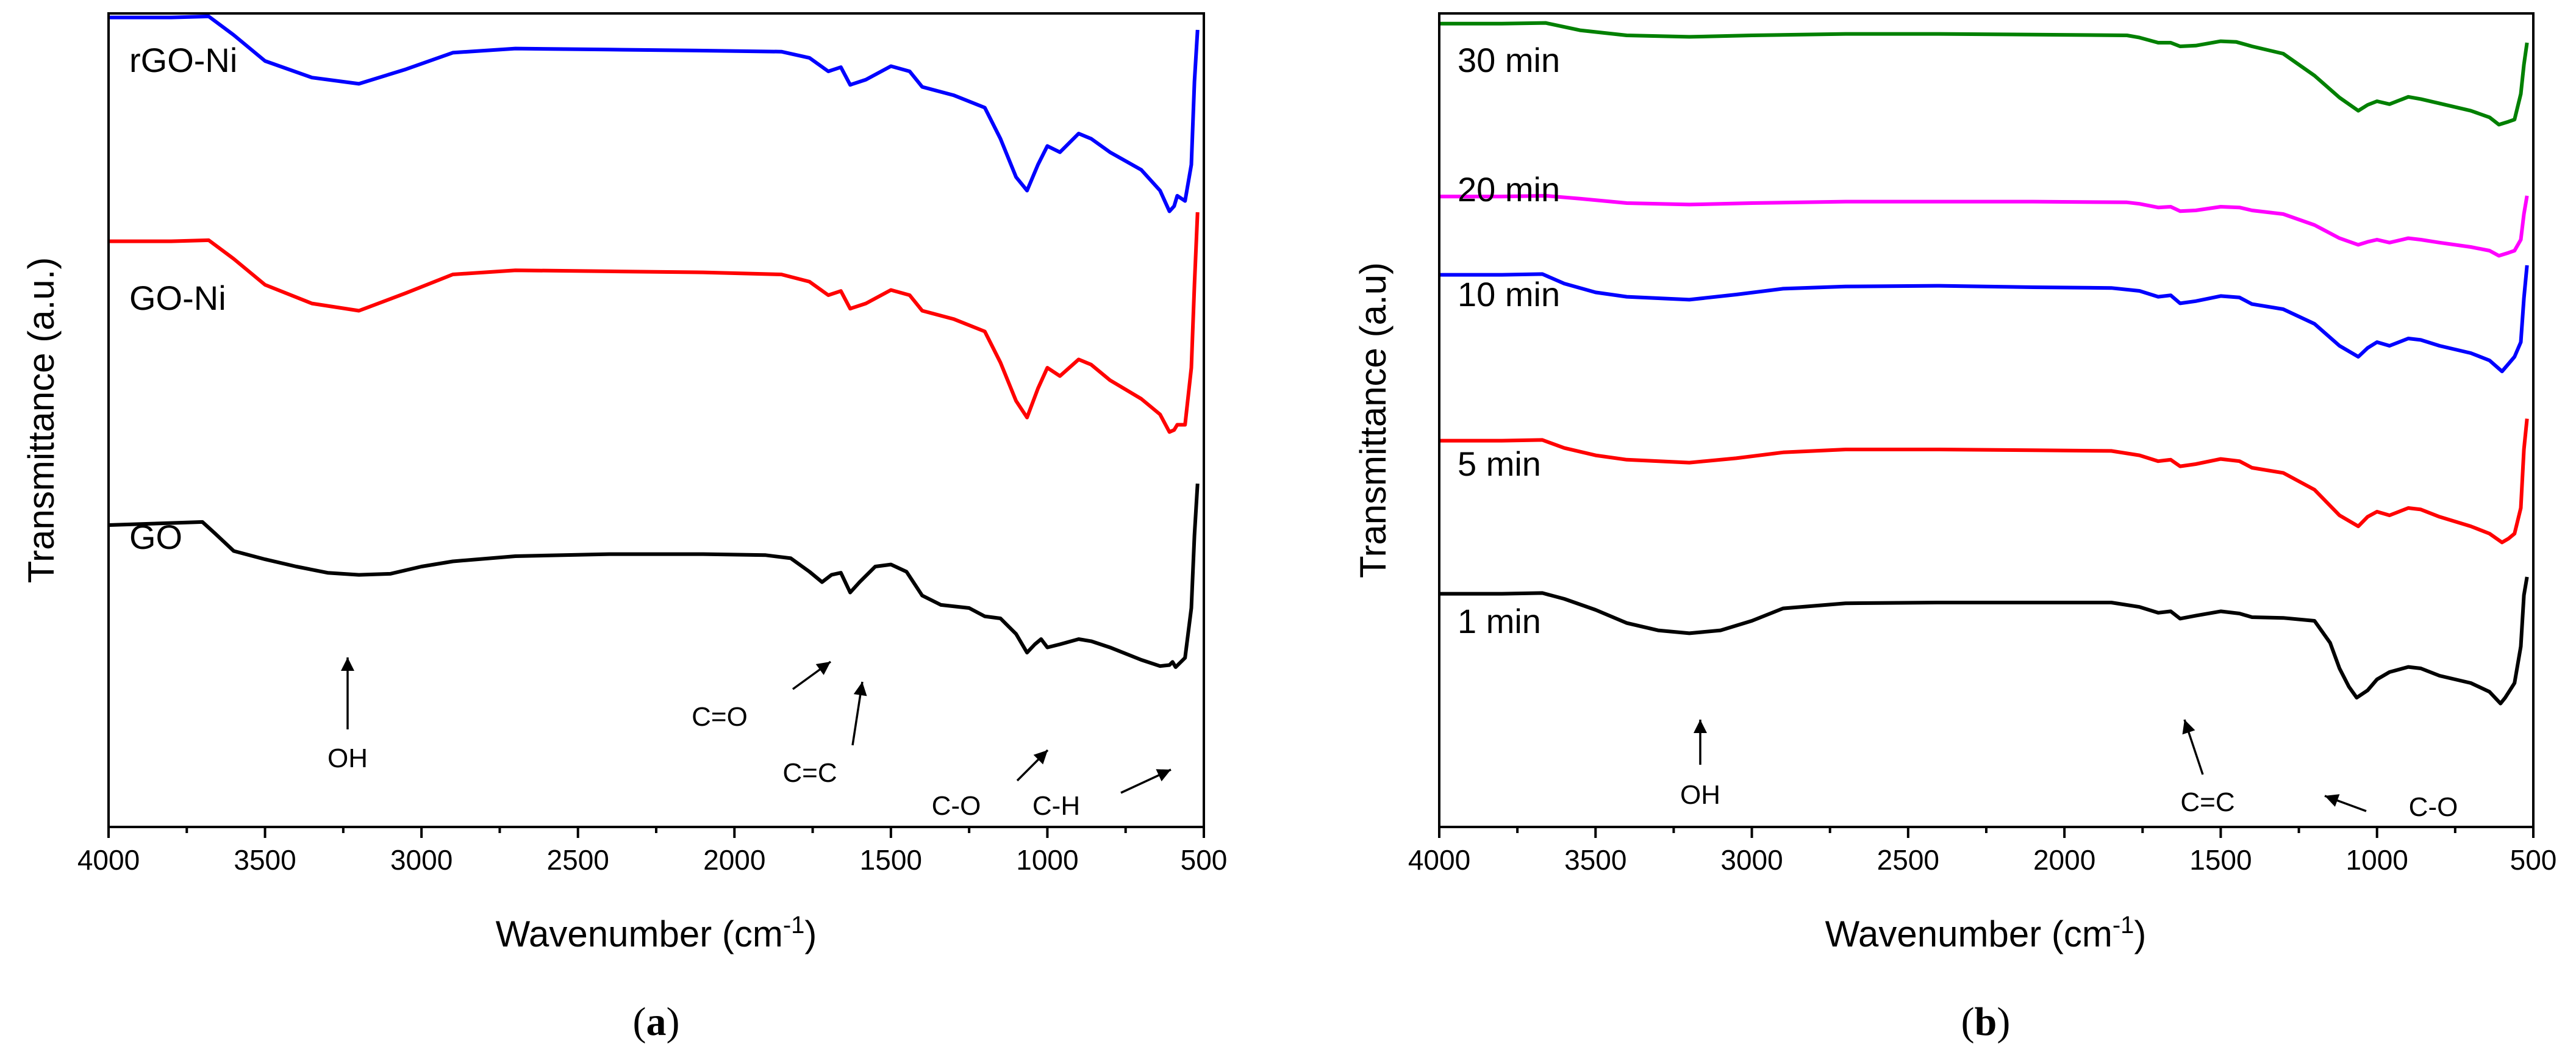 The width and height of the screenshot is (2576, 1052). What do you see at coordinates (1056, 806) in the screenshot?
I see `annotation-label-c-h: C-H` at bounding box center [1056, 806].